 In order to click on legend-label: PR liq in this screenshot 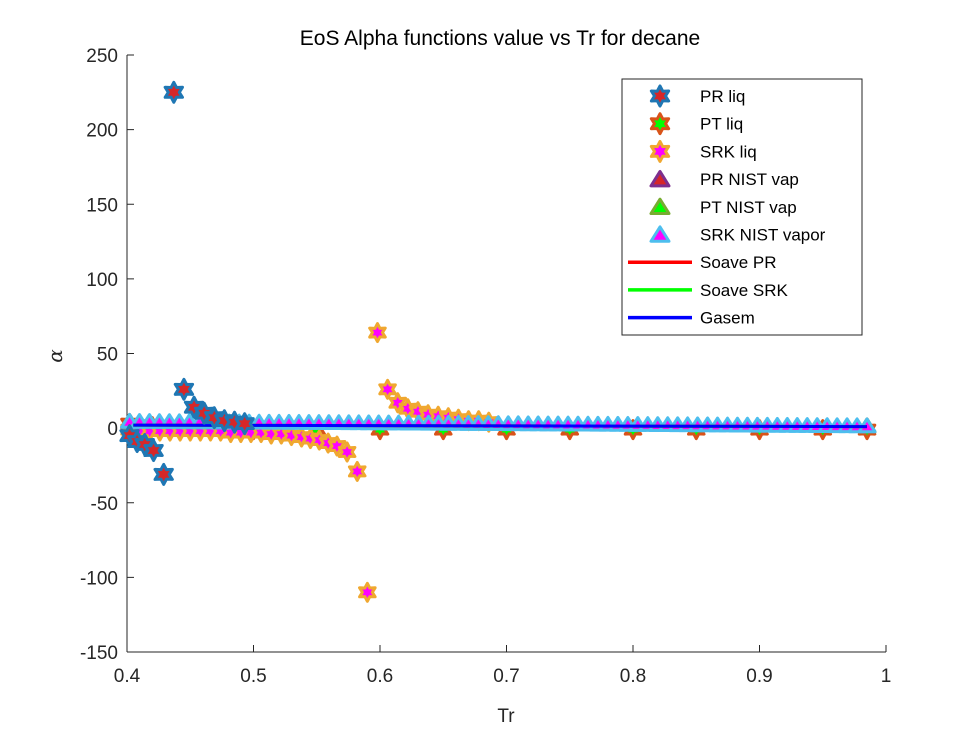, I will do `click(722, 96)`.